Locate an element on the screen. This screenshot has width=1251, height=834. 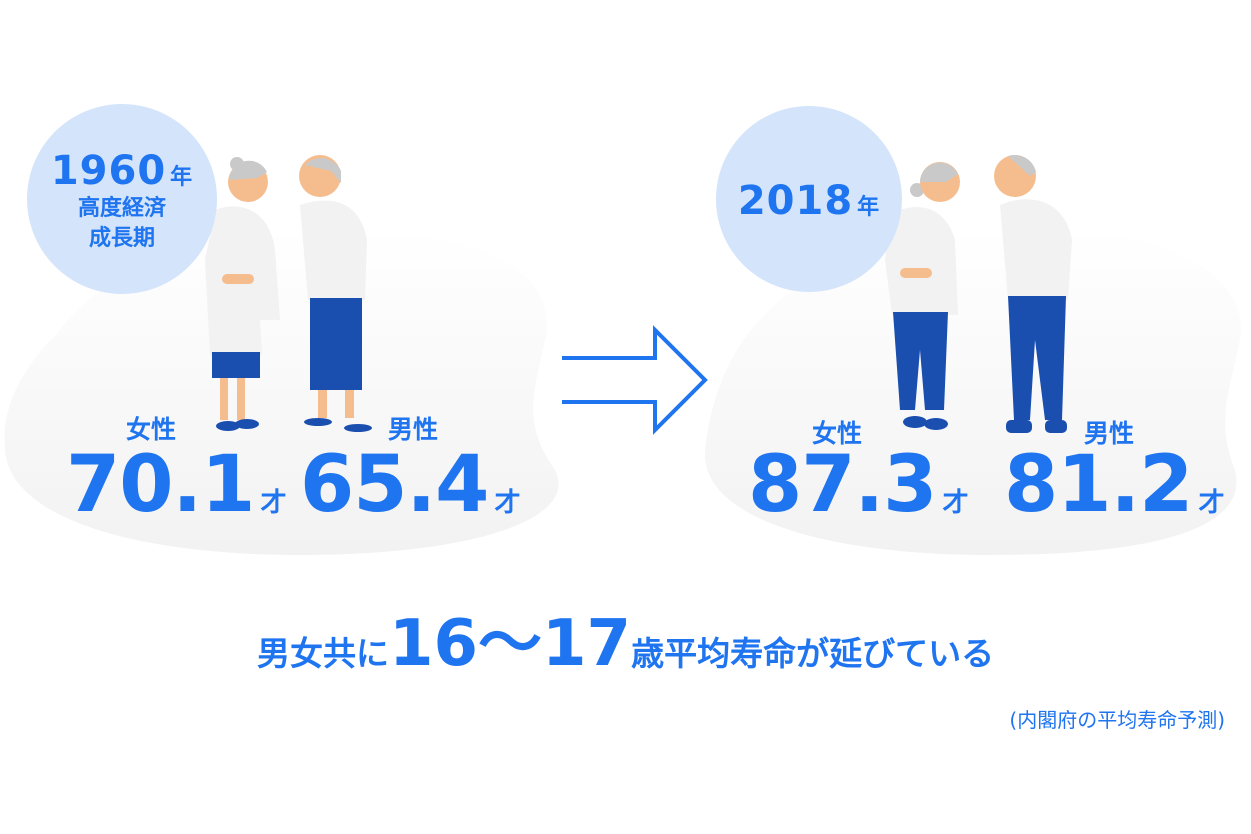
era-line-1: 高度経済 is located at coordinates (121, 208).